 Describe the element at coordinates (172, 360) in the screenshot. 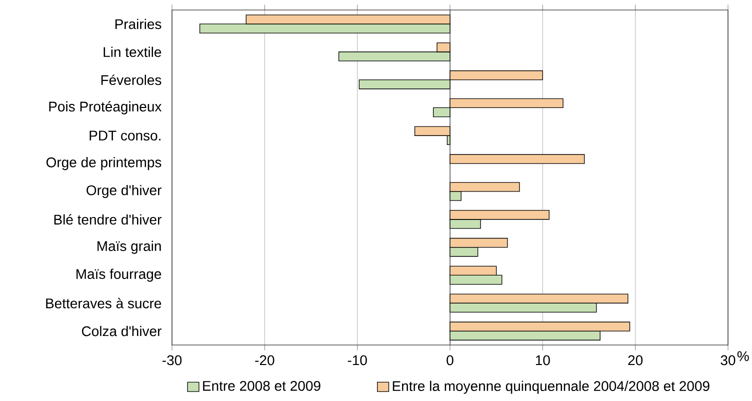

I see `x-tick-label: -30` at that location.